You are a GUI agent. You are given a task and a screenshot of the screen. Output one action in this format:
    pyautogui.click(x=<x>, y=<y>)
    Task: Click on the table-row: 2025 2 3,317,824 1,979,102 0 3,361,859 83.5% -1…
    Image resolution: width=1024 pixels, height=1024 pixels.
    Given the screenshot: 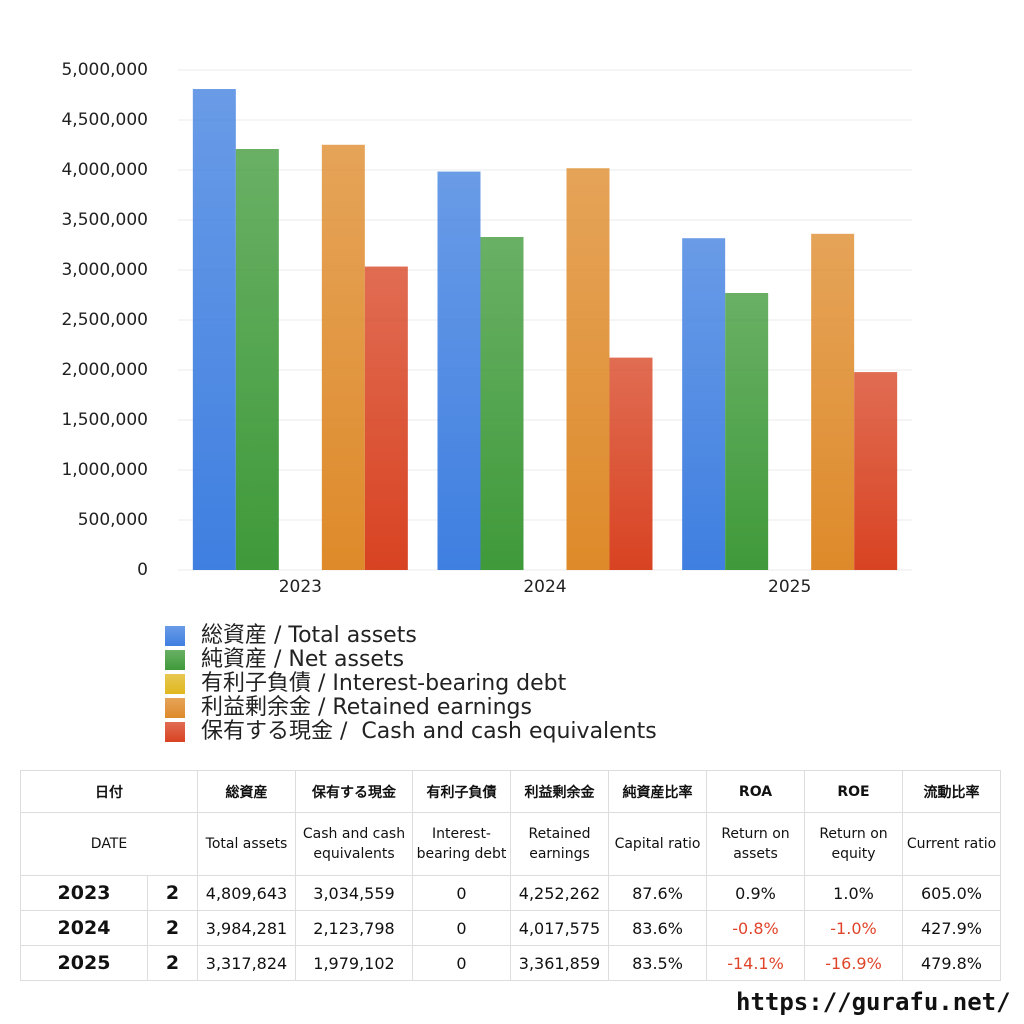 What is the action you would take?
    pyautogui.click(x=510, y=963)
    